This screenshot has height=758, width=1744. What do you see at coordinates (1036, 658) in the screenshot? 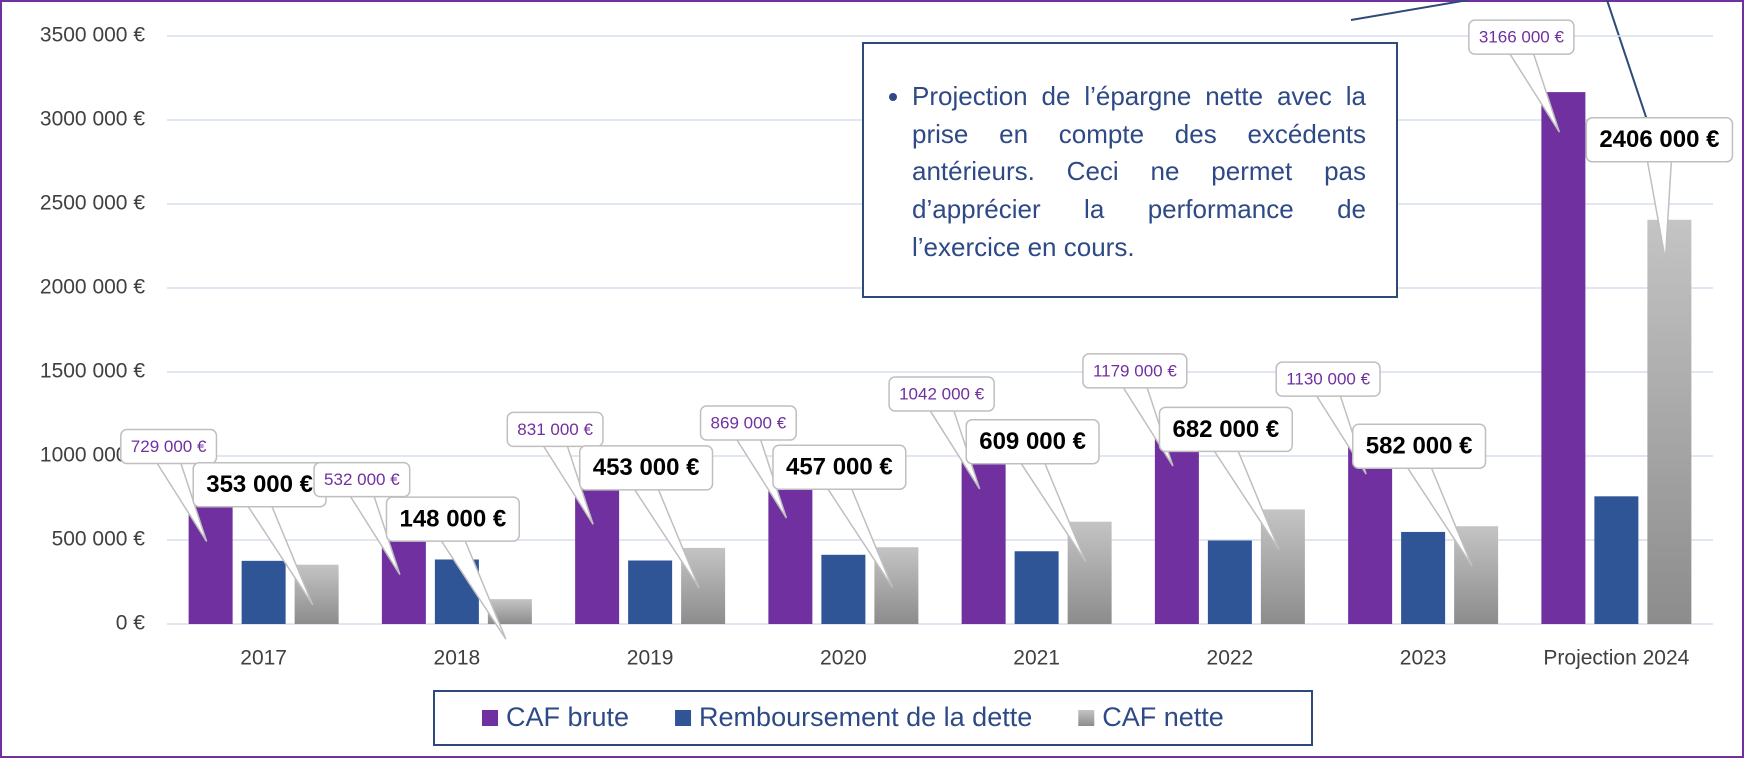
I see `x-tick-label: 2021` at bounding box center [1036, 658].